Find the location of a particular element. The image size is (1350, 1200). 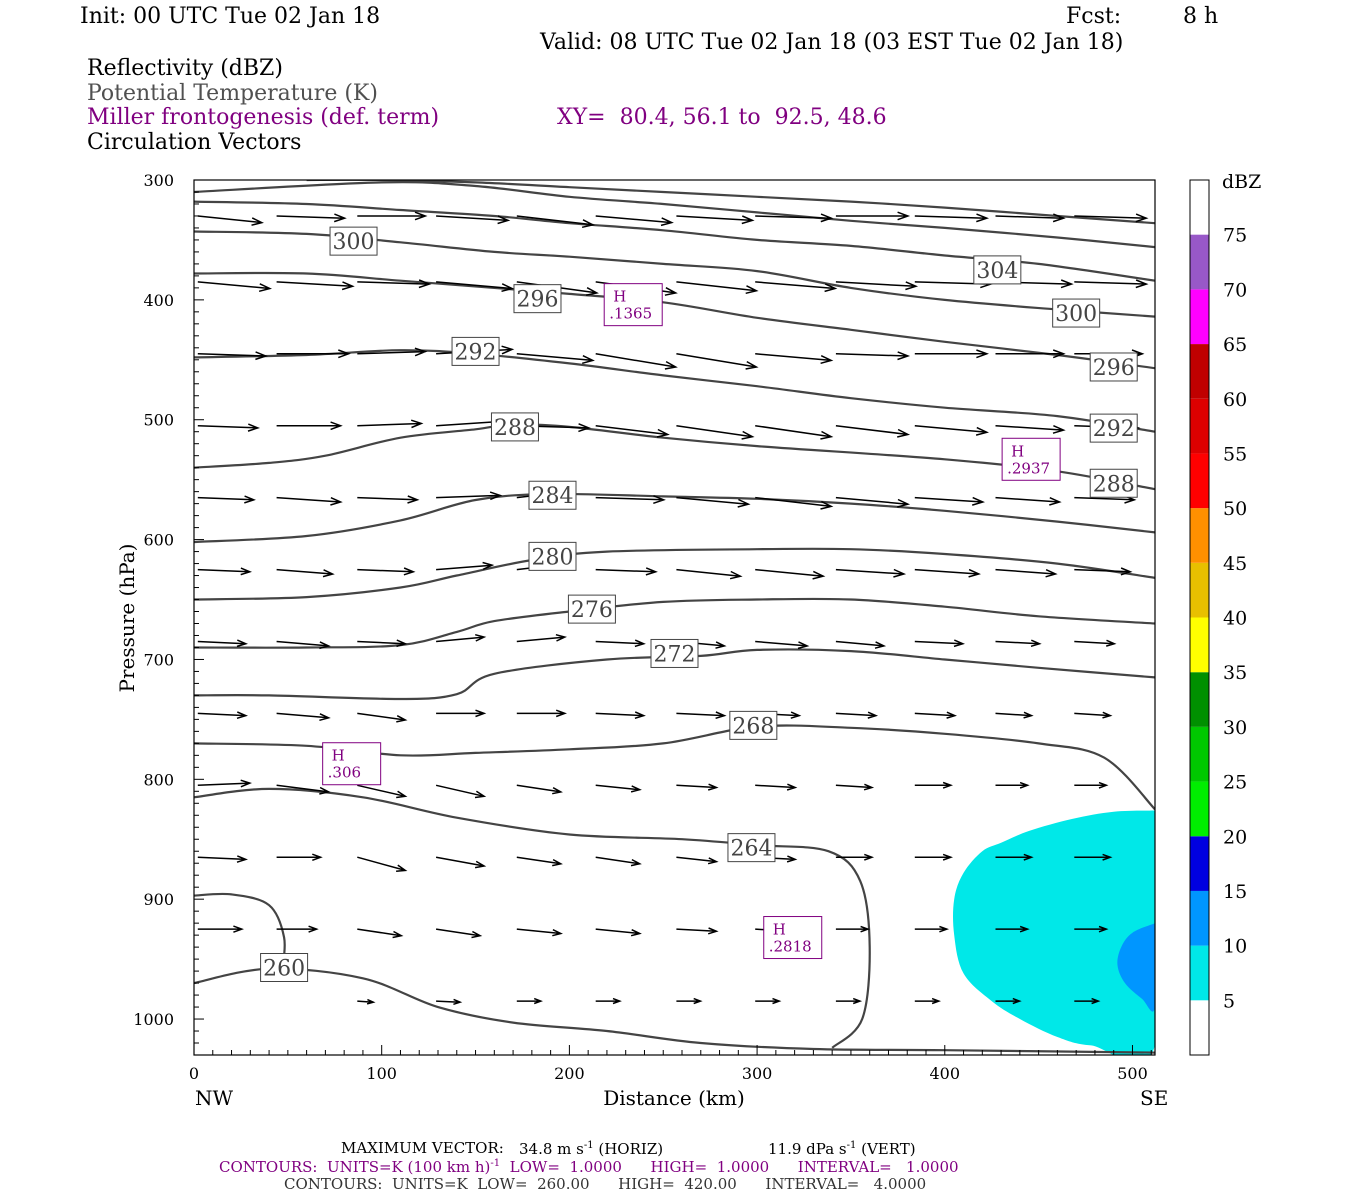

y-tick-label-500: 500 is located at coordinates (158, 420).